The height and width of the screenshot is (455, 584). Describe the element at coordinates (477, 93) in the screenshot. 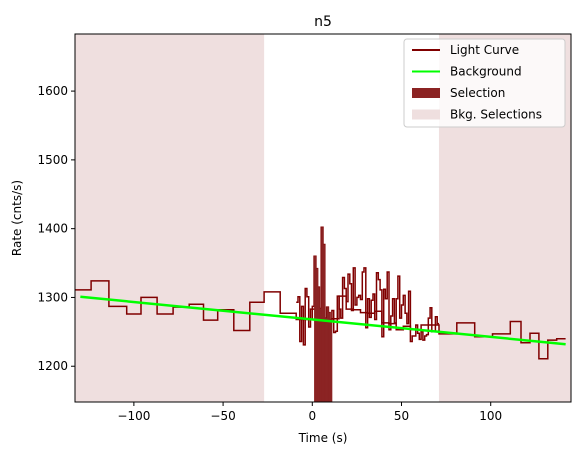

I see `legend-label: Selection` at that location.